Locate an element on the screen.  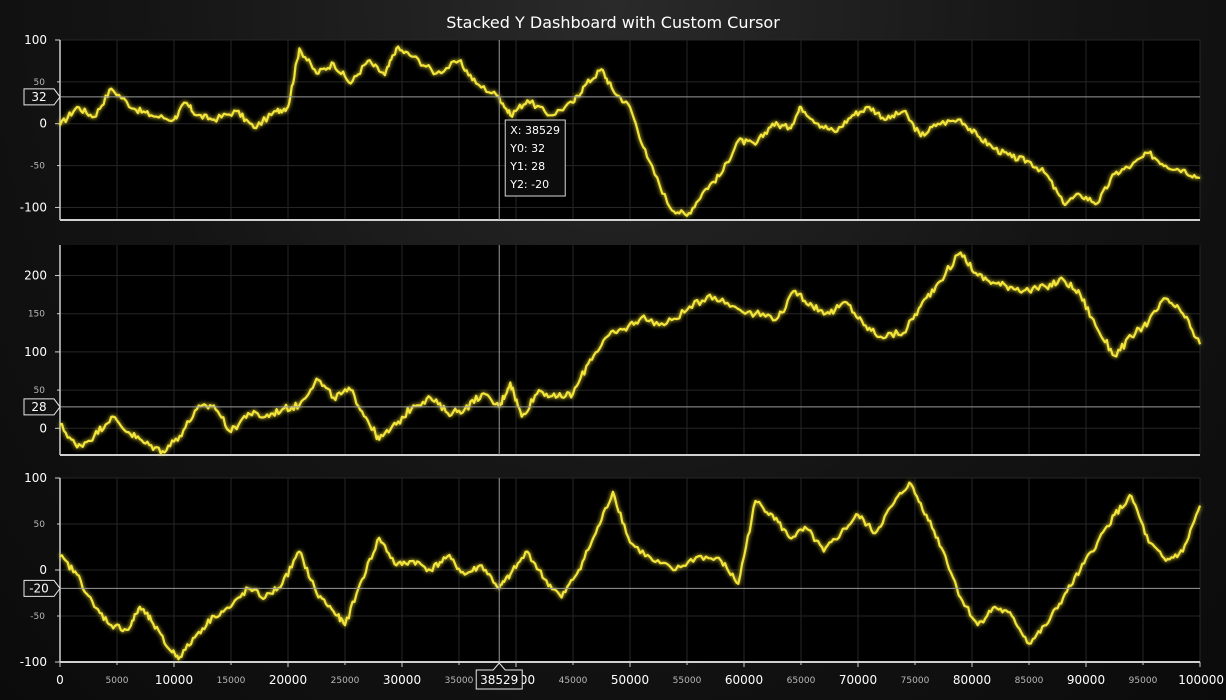
cursor-y-label: 28 is located at coordinates (42, 407).